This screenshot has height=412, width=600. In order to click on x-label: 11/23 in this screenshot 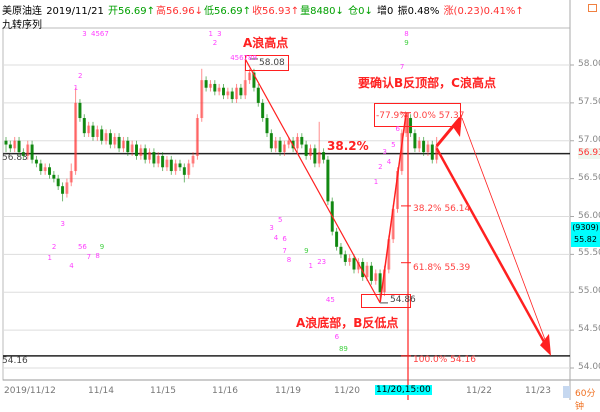, I will do `click(538, 391)`.